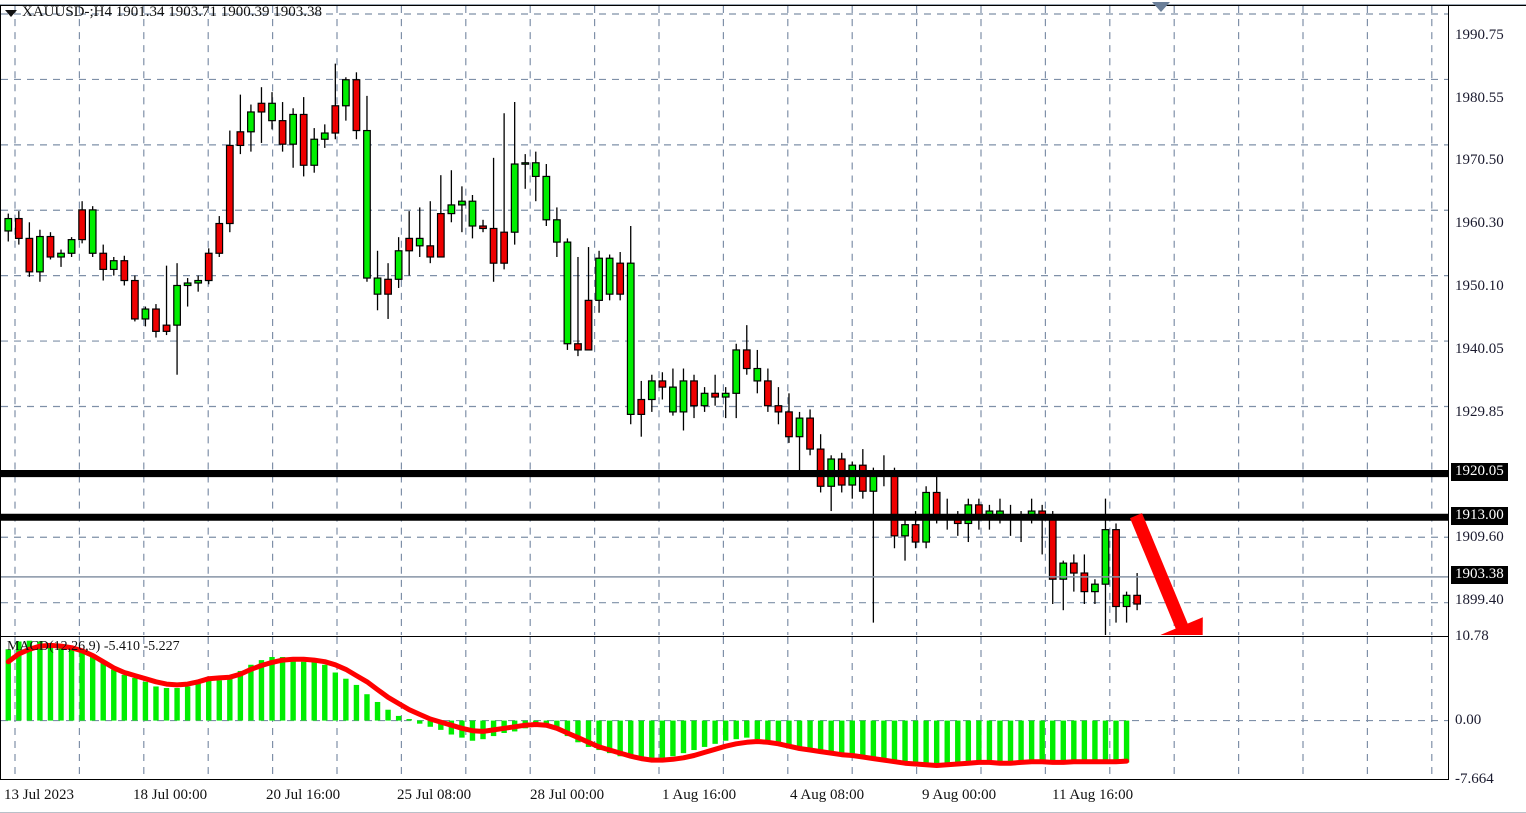  I want to click on price-tick-label: 1970.50, so click(1479, 160).